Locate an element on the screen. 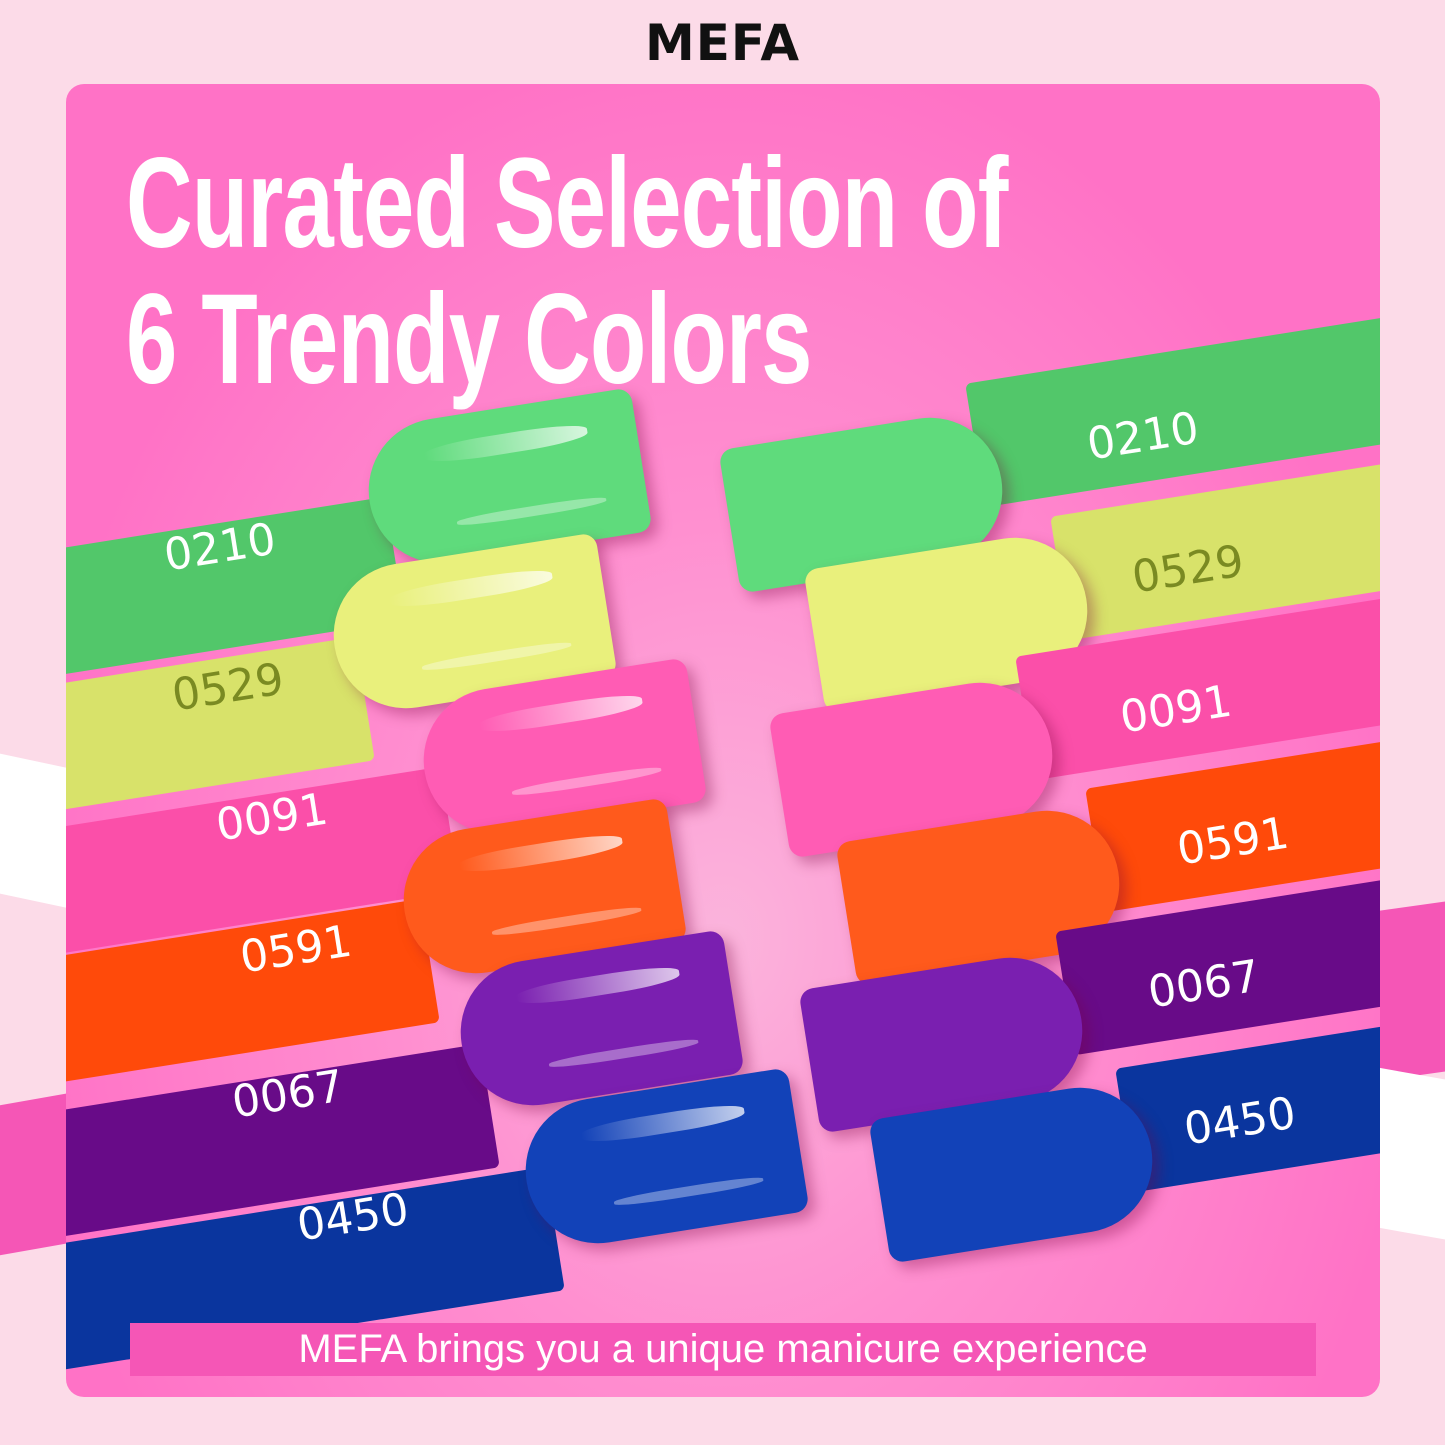 The height and width of the screenshot is (1445, 1445). brand-logo: MEFA is located at coordinates (722, 43).